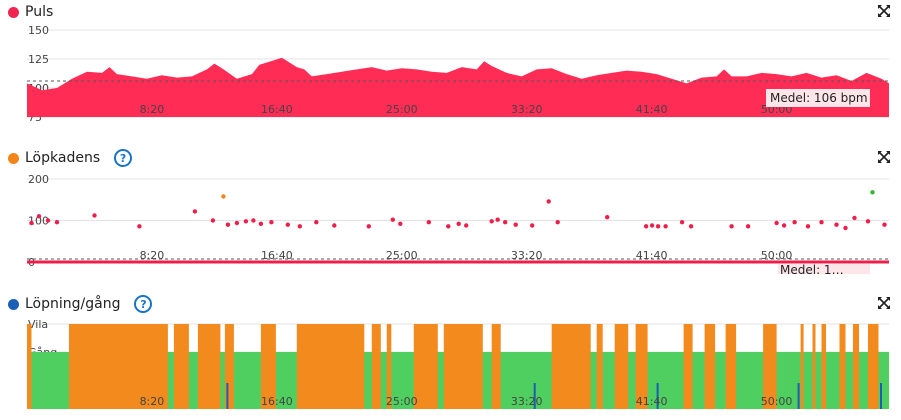 The width and height of the screenshot is (901, 420). I want to click on y-tick-label: 150, so click(38, 30).